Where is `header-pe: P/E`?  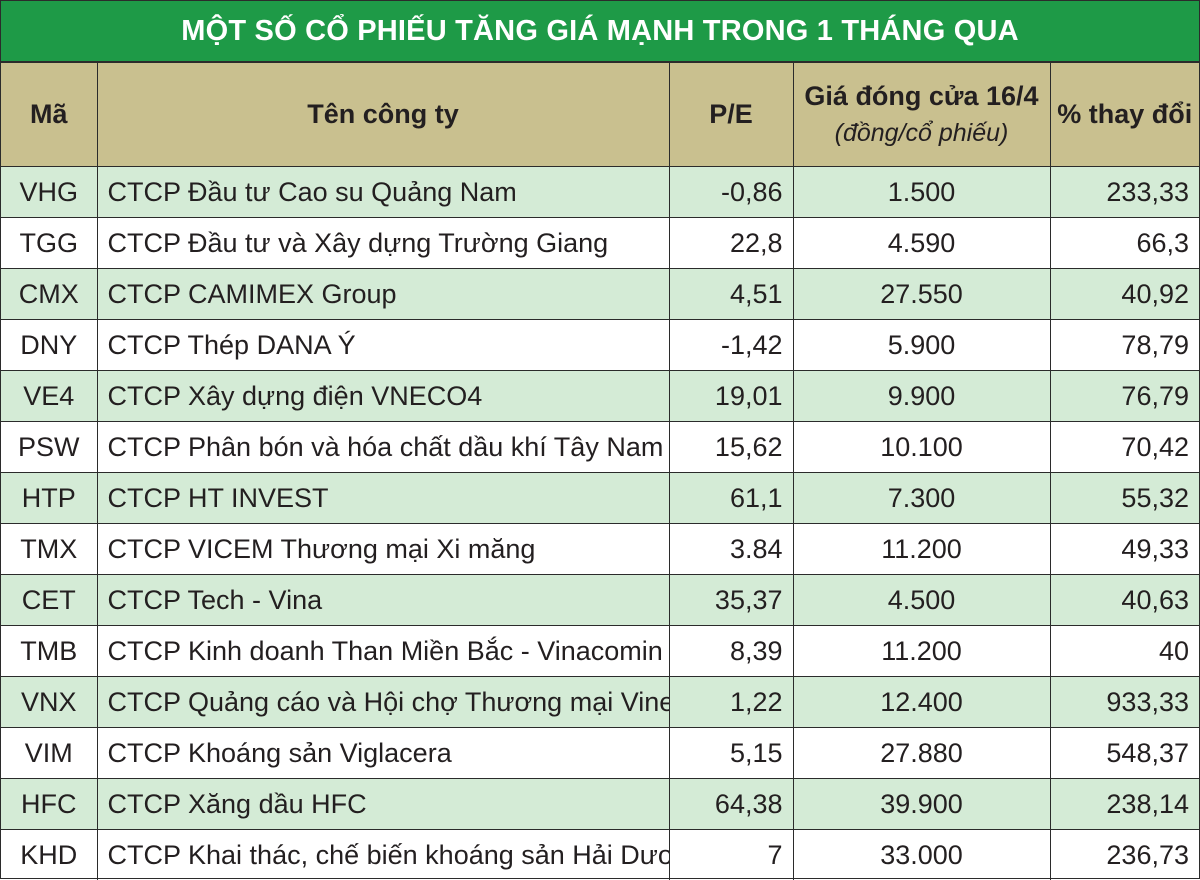
header-pe: P/E is located at coordinates (731, 115).